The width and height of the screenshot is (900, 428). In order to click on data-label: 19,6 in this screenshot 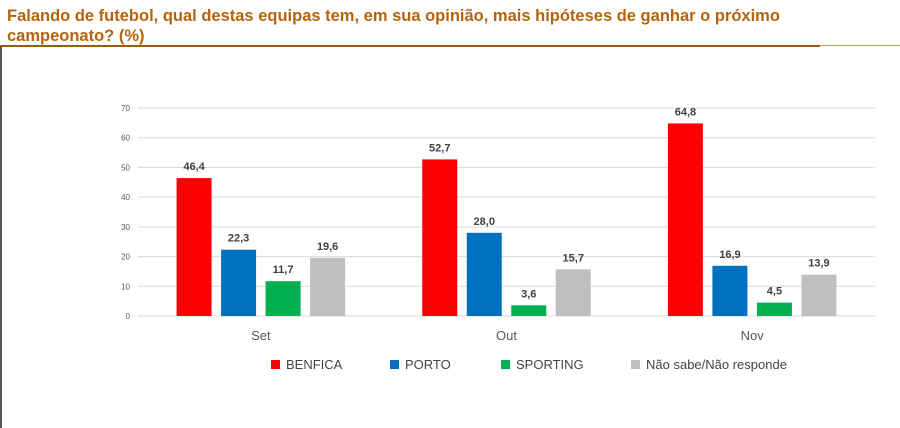, I will do `click(327, 247)`.